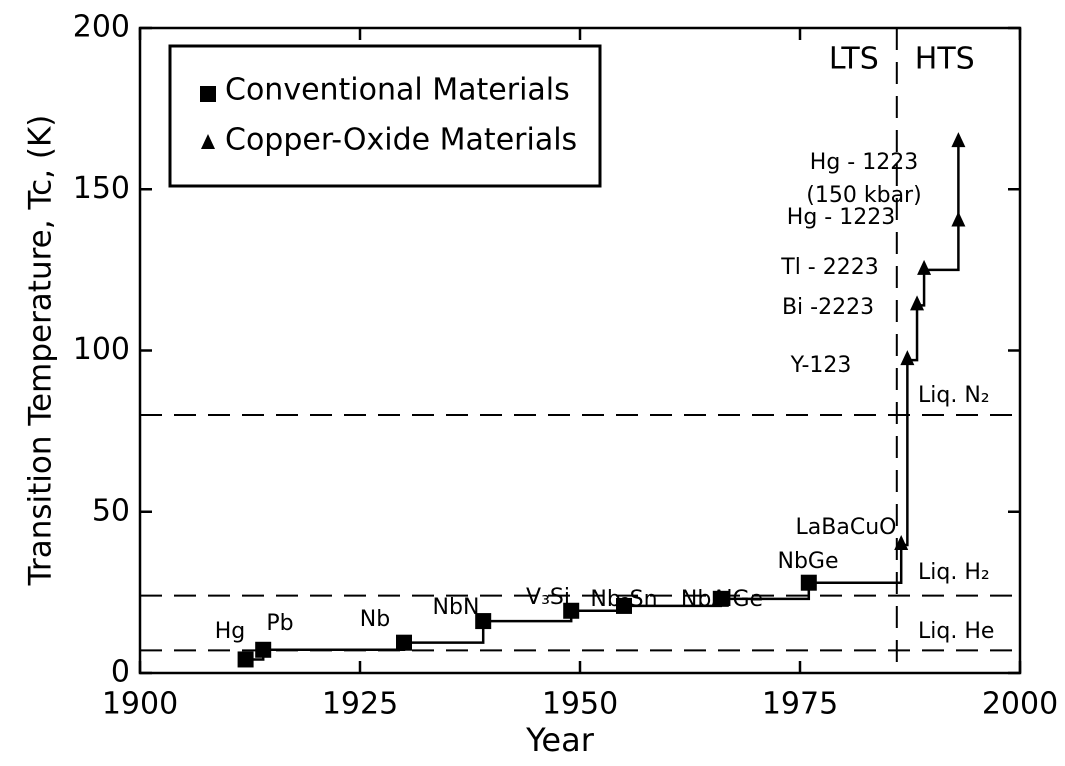 Image resolution: width=1065 pixels, height=766 pixels. Describe the element at coordinates (101, 188) in the screenshot. I see `y-tick-label: 150` at that location.